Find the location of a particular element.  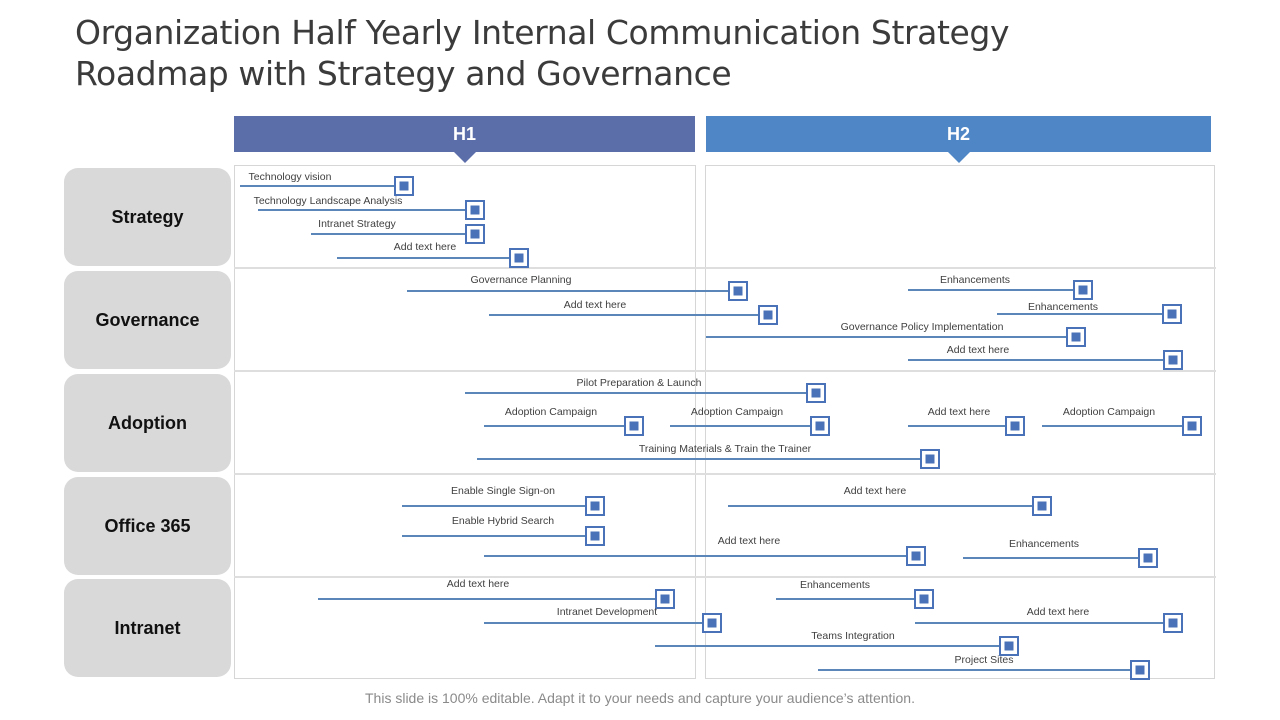

row-label-adoption: Adoption is located at coordinates (147, 423).